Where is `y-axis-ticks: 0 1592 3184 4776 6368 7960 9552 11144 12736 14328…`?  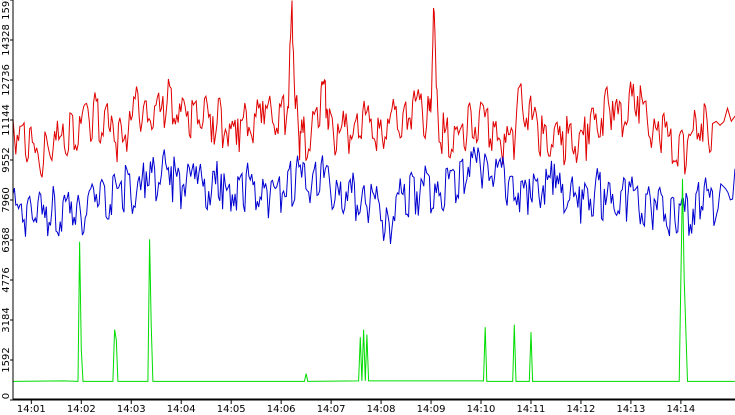
y-axis-ticks: 0 1592 3184 4776 6368 7960 9552 11144 12736 14328… is located at coordinates (7, 200).